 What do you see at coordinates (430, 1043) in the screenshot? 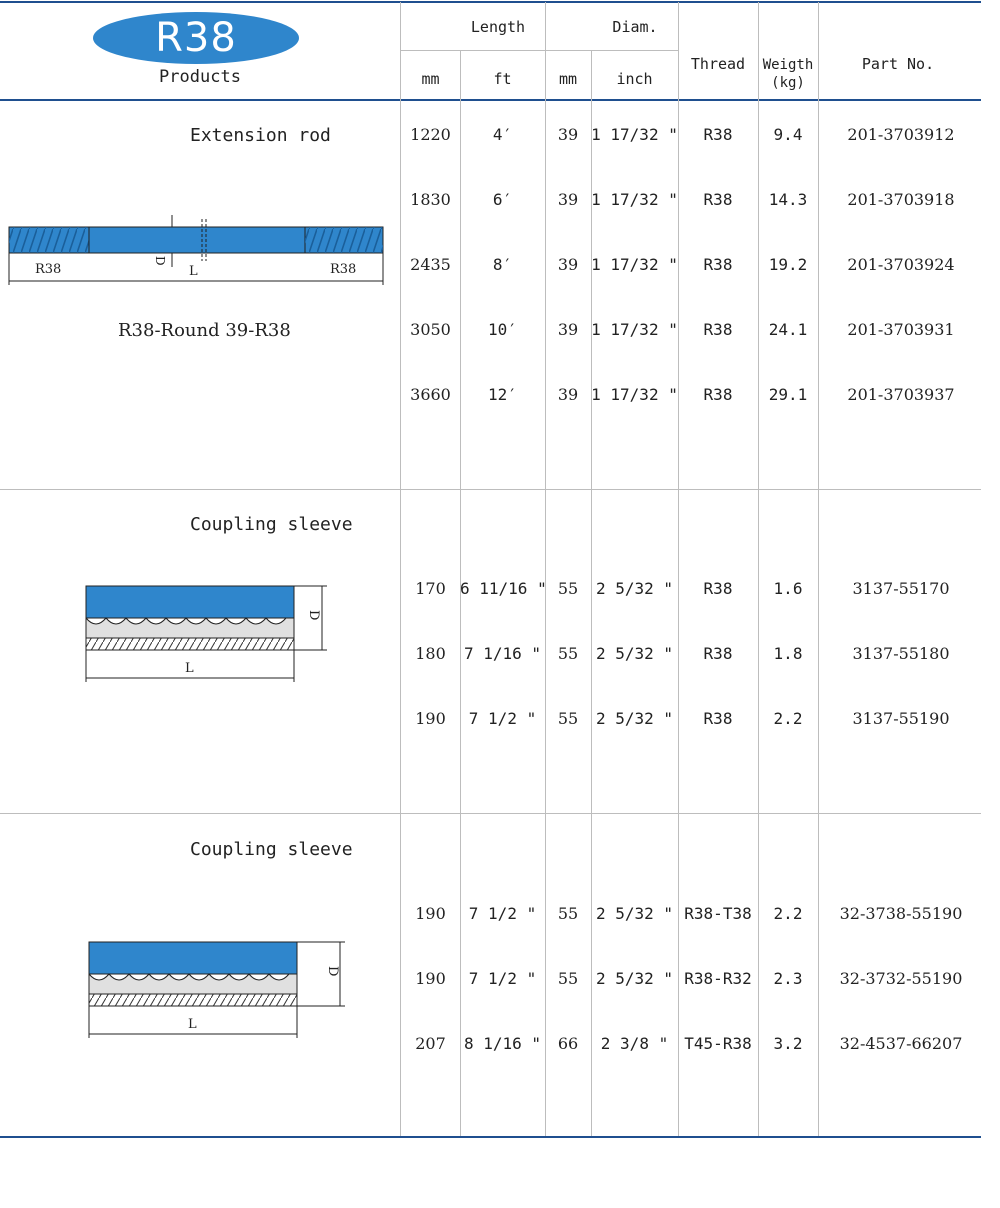
I see `cell-length-mm: 207` at bounding box center [430, 1043].